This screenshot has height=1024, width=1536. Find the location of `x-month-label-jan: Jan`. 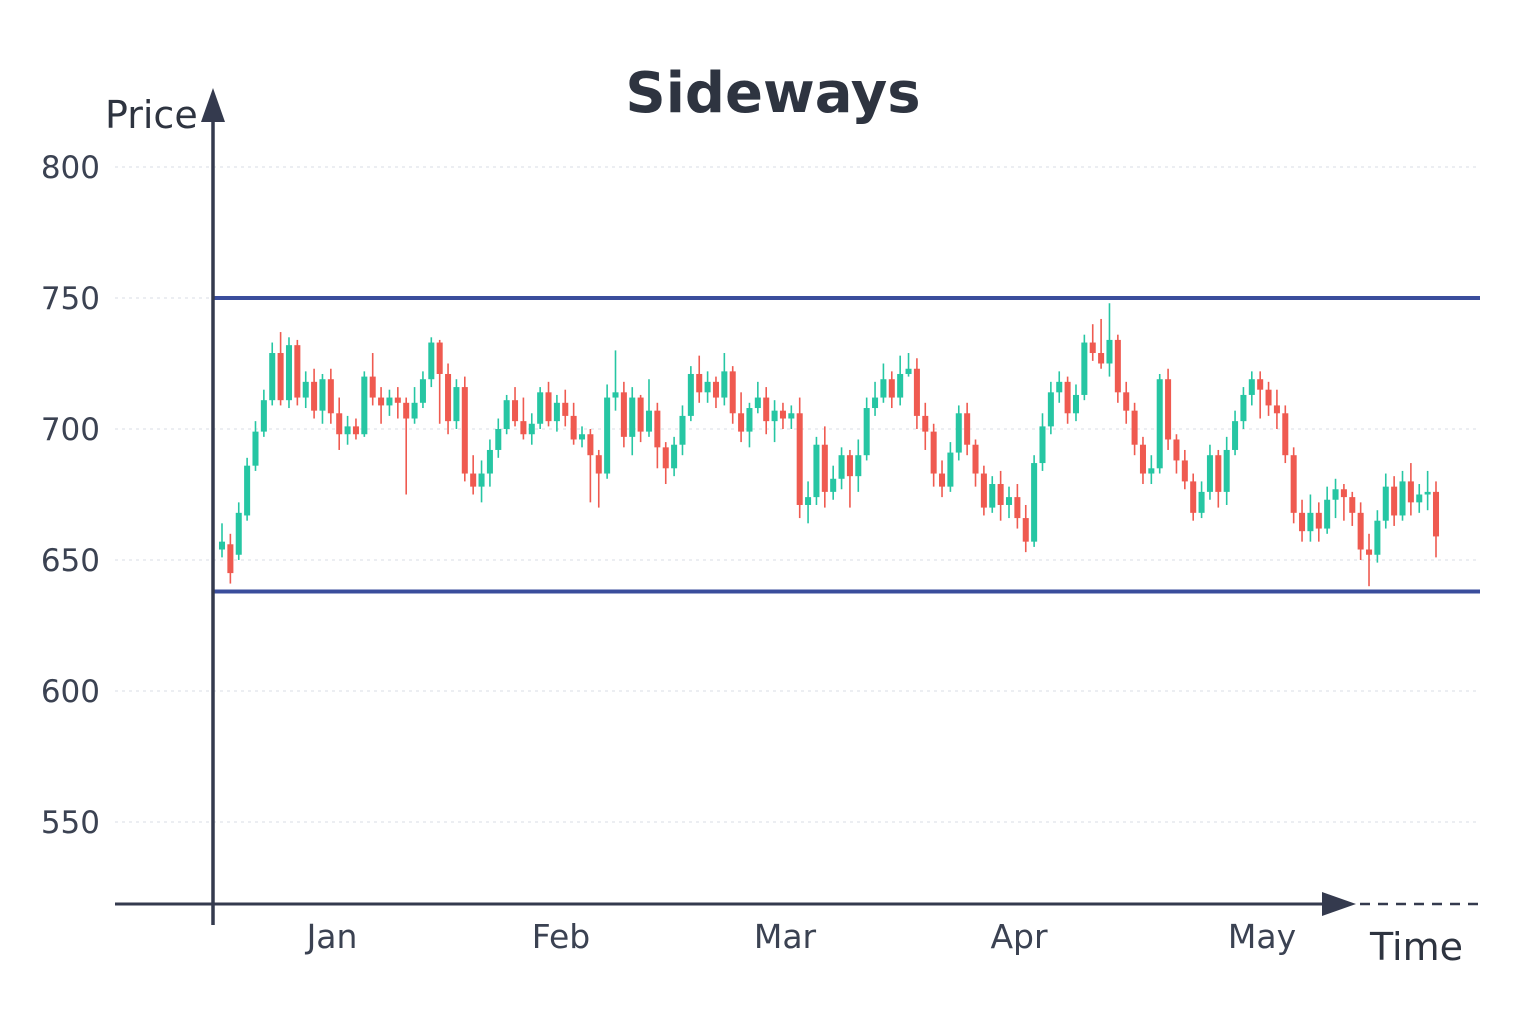

x-month-label-jan: Jan is located at coordinates (331, 936).